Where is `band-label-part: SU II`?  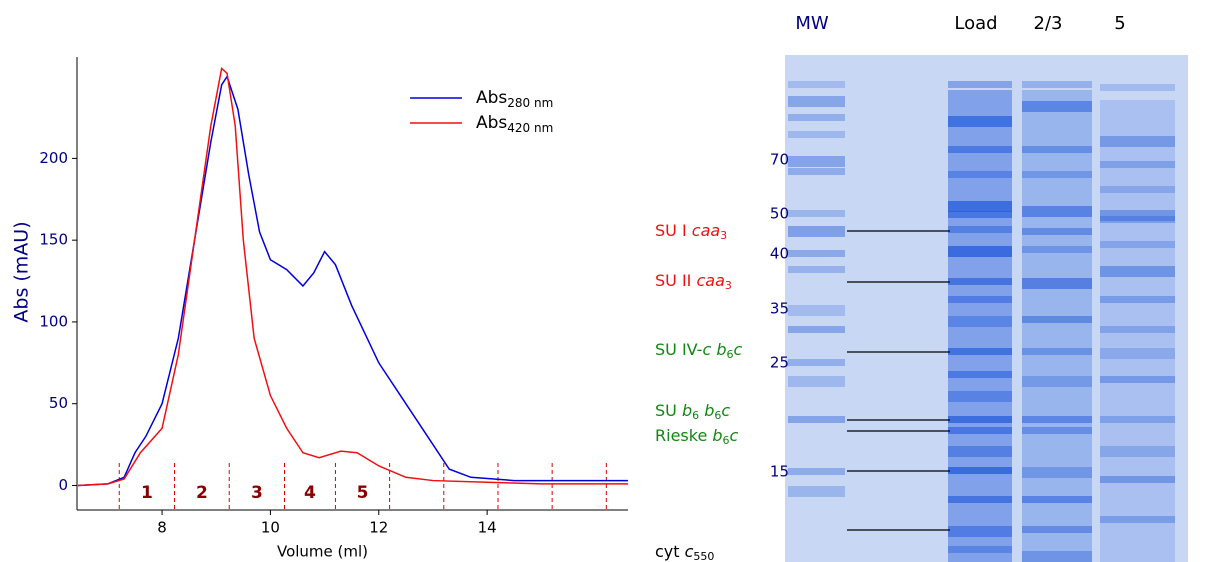
band-label-part: SU II is located at coordinates (675, 280).